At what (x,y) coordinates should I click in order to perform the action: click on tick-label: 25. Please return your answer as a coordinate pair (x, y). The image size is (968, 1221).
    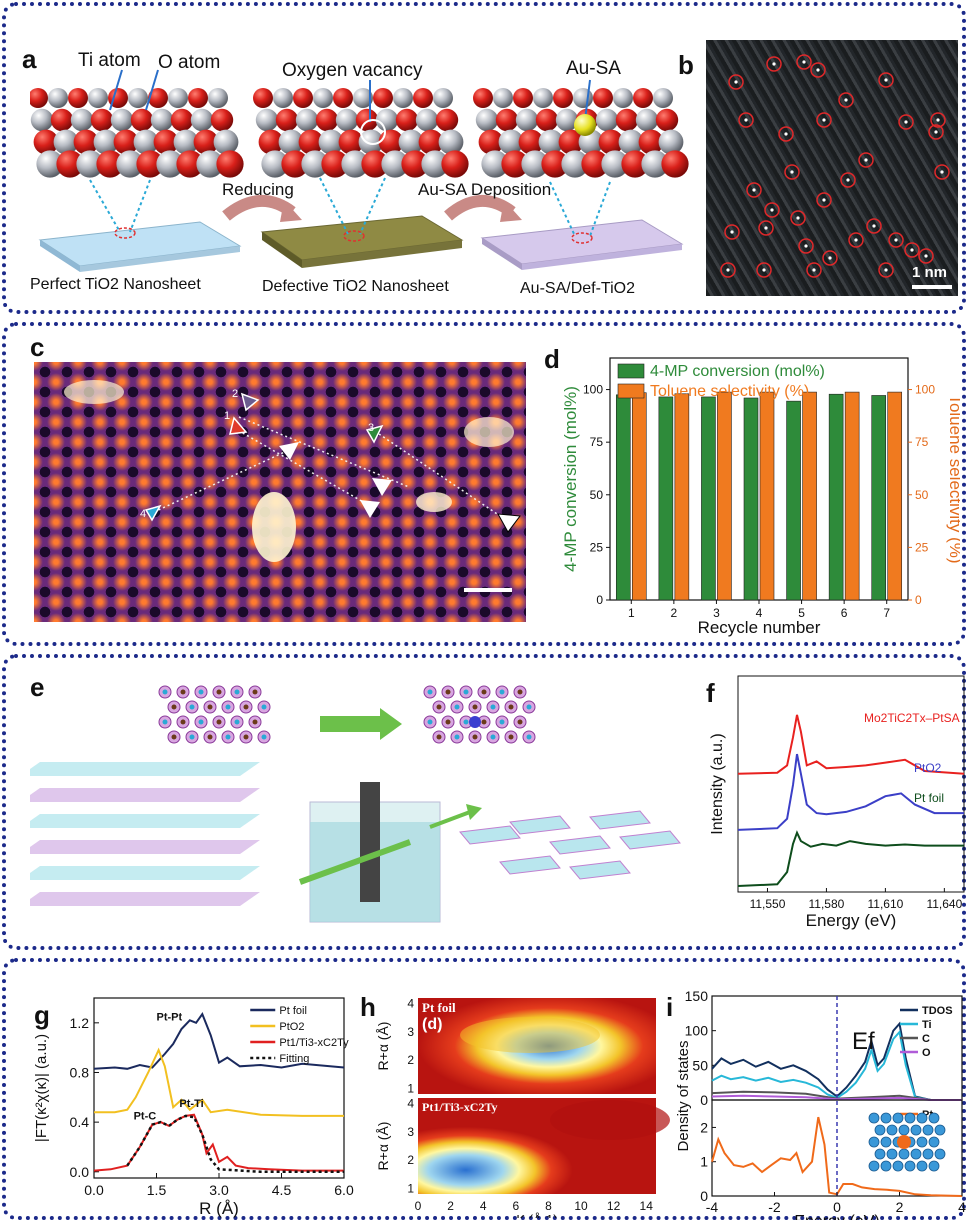
    Looking at the image, I should click on (922, 547).